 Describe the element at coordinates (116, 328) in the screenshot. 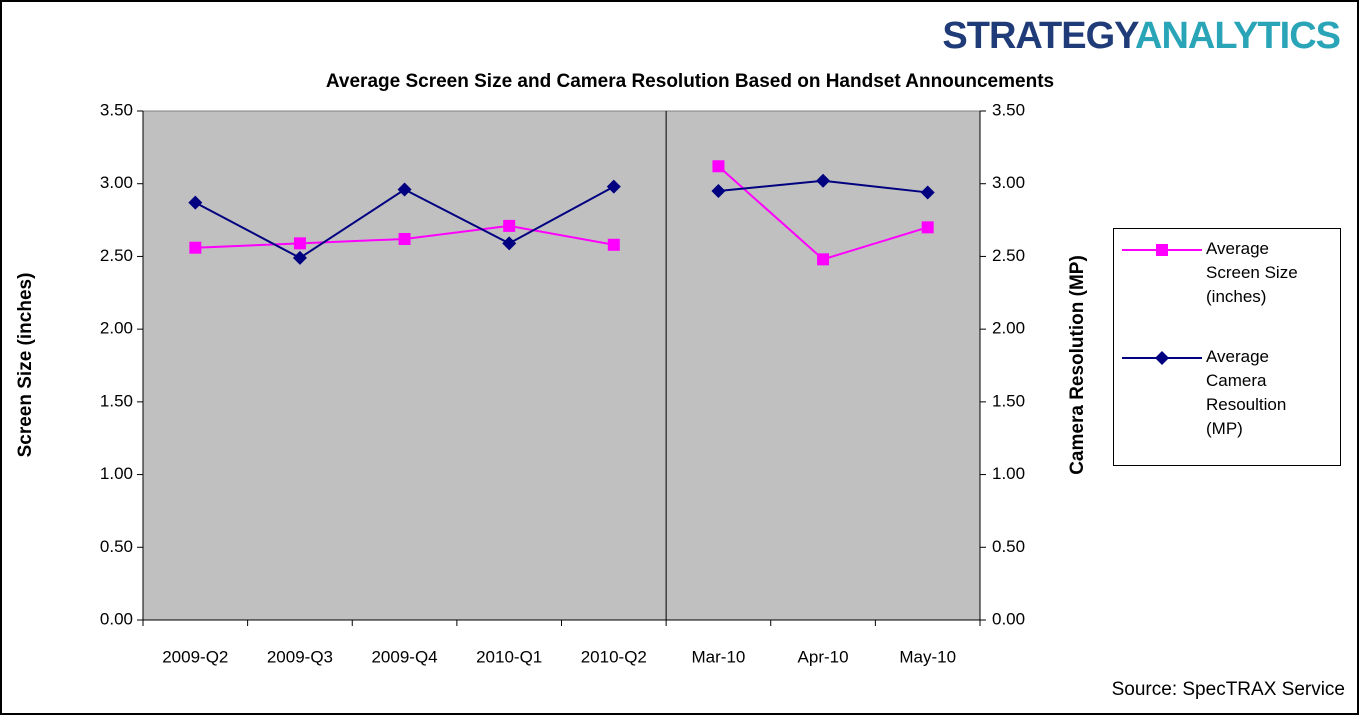

I see `y-tick-label: 2.00` at that location.